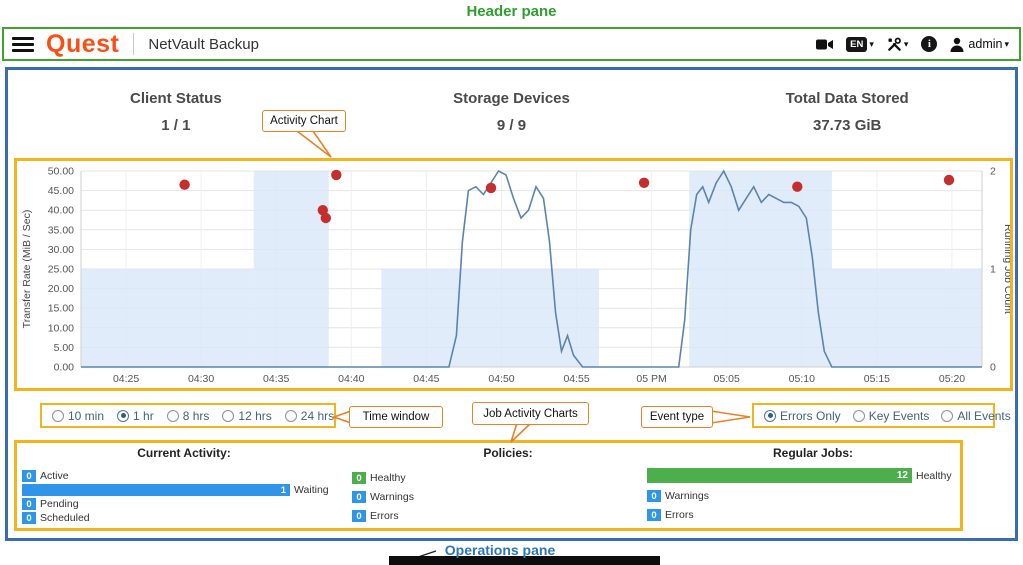 Image resolution: width=1023 pixels, height=565 pixels. I want to click on svg-text: Running Job Count, so click(1006, 269).